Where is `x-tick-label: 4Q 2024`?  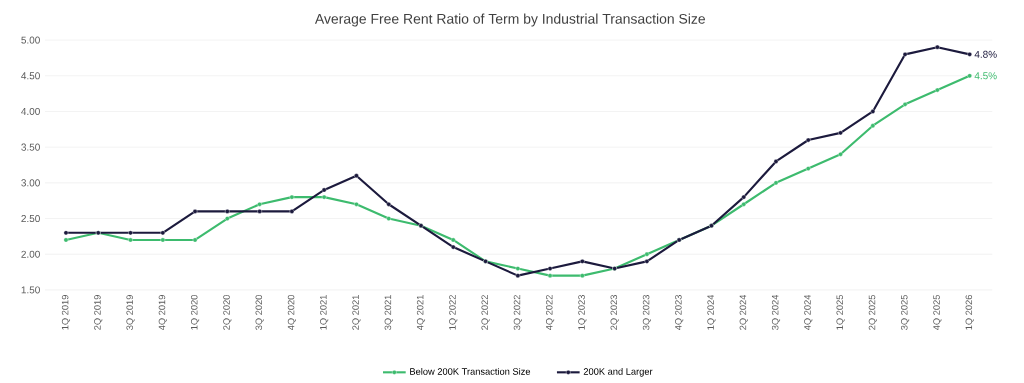
x-tick-label: 4Q 2024 is located at coordinates (808, 312).